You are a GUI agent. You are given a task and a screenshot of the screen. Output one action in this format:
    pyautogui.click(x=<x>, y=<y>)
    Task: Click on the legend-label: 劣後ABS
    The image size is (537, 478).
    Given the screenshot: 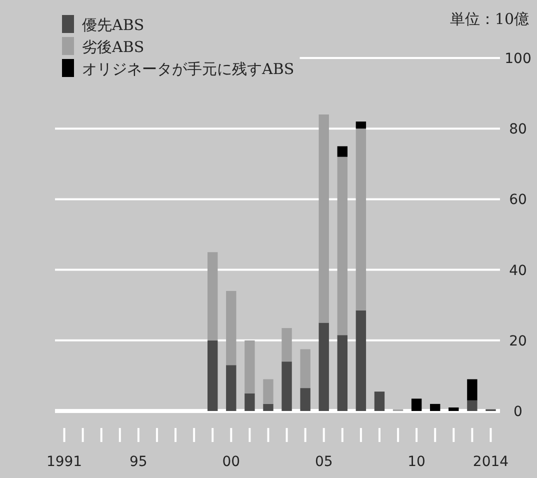 What is the action you would take?
    pyautogui.click(x=113, y=47)
    